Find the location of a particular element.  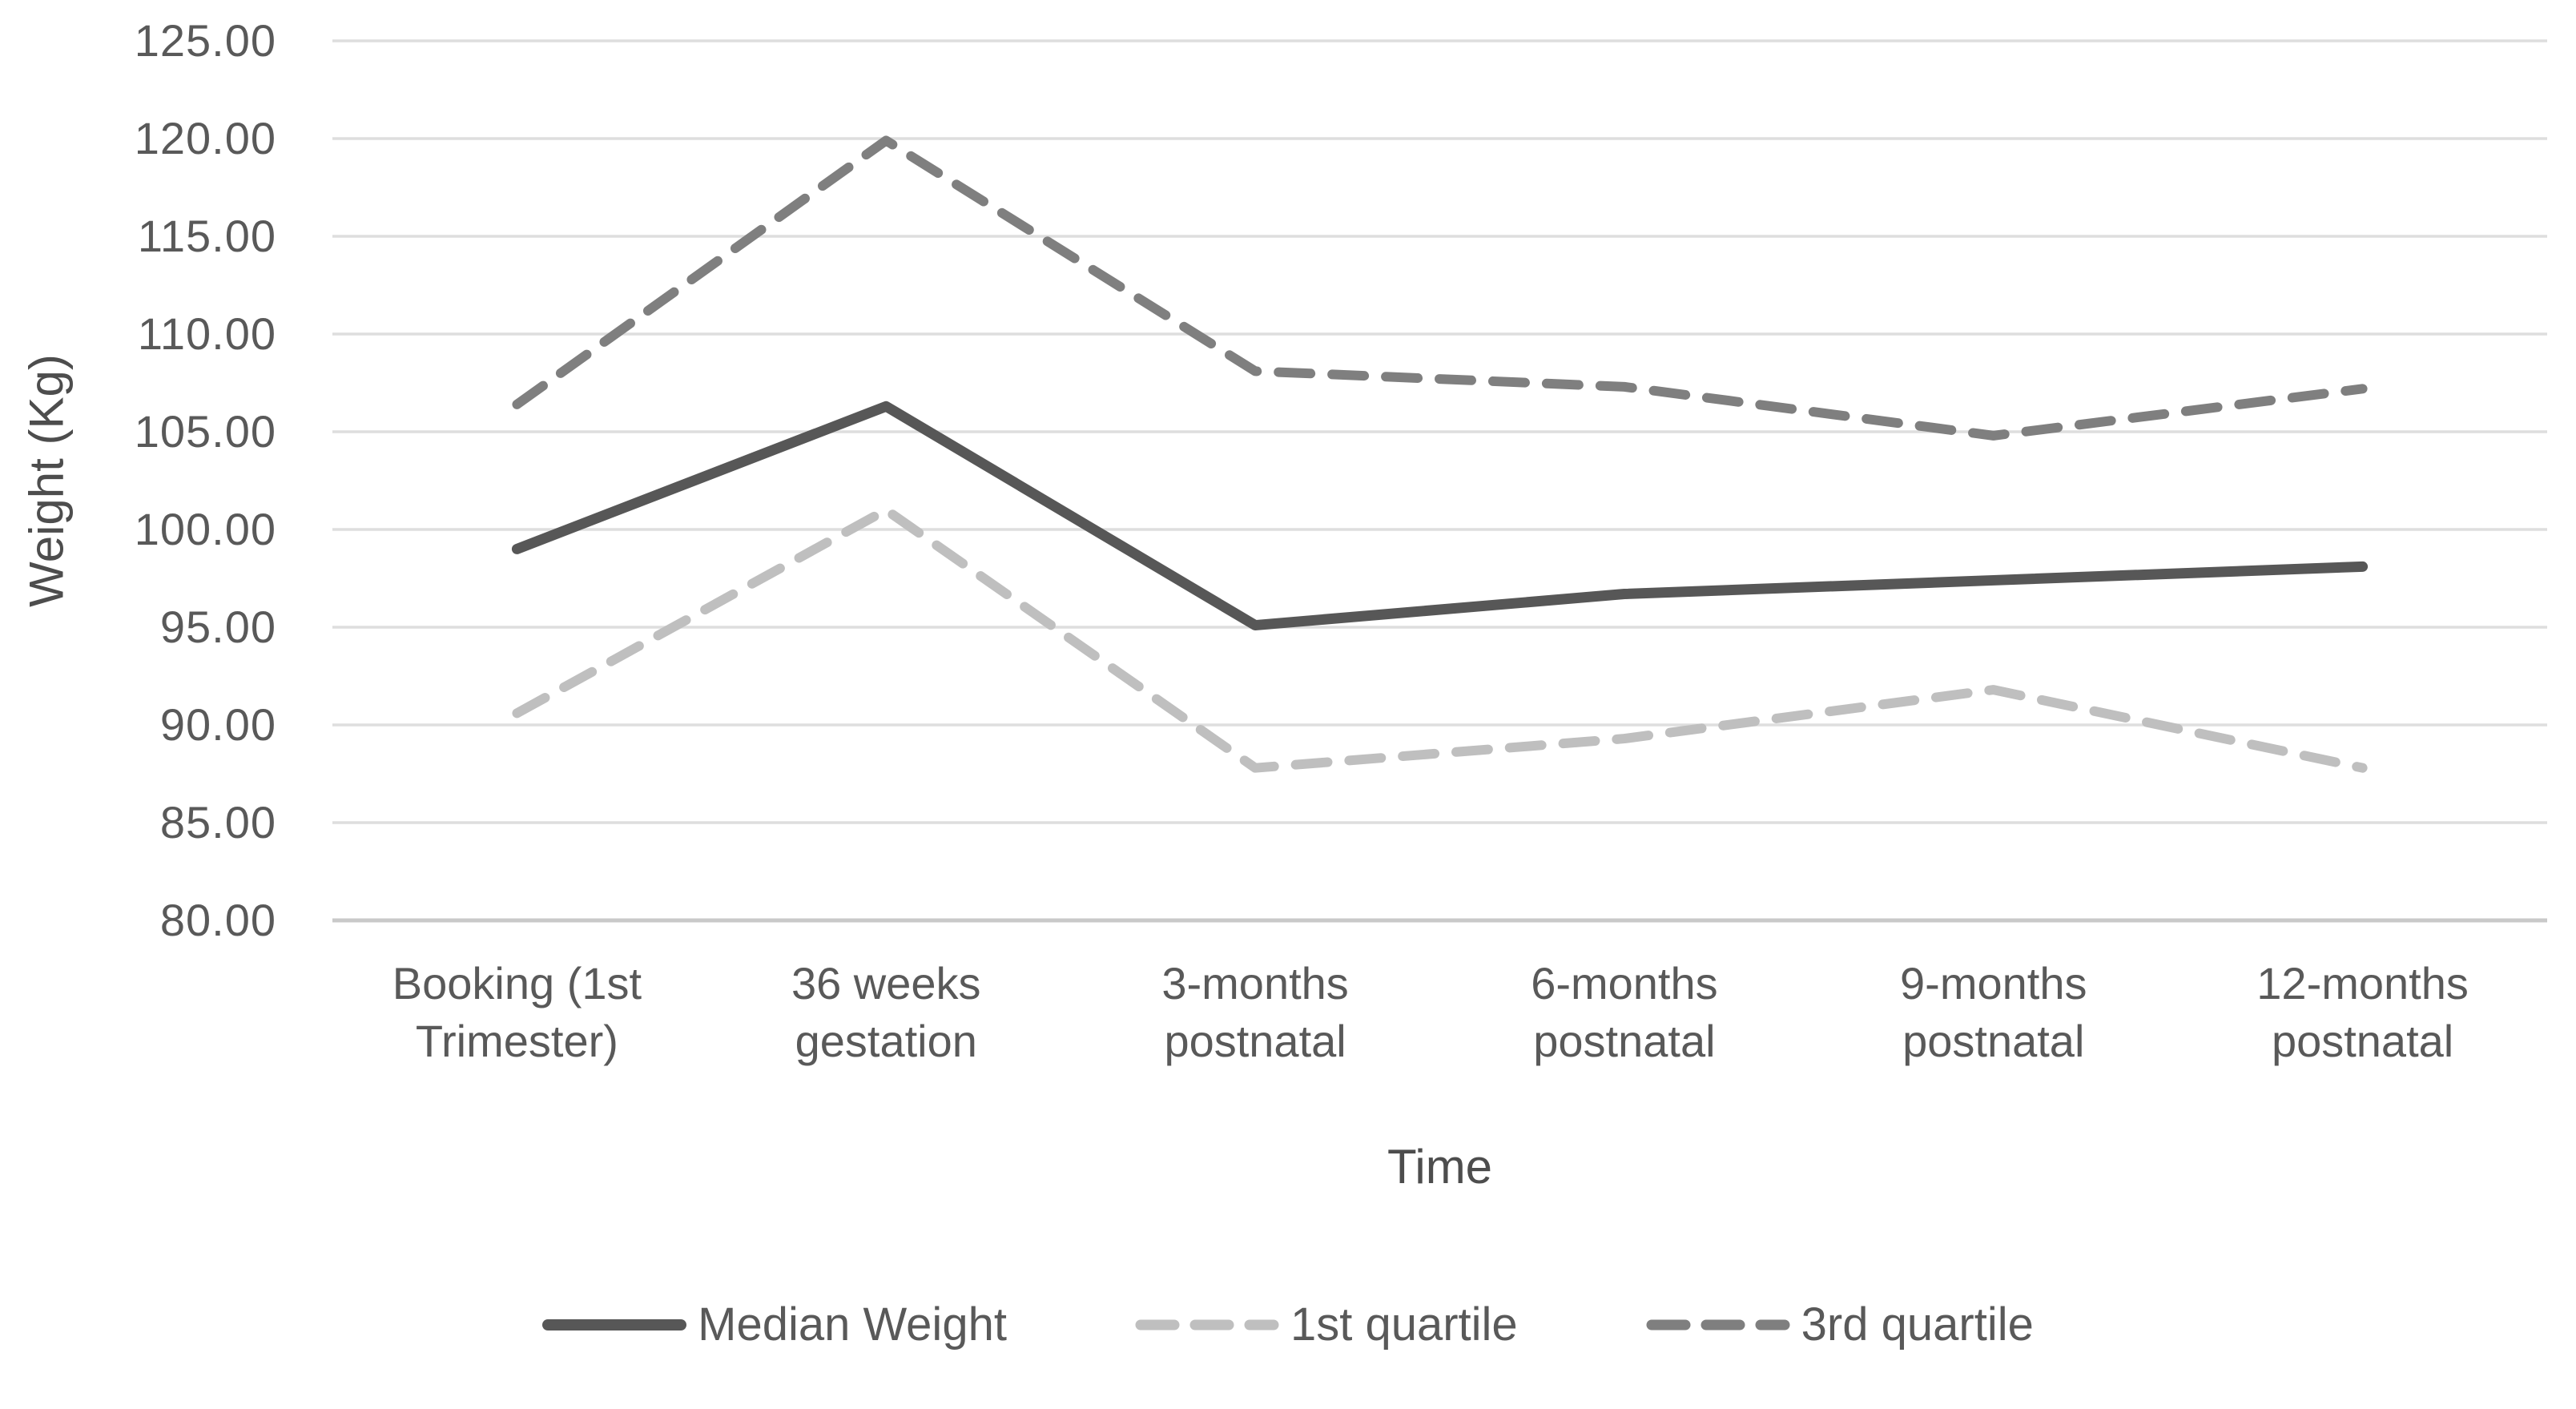

legend-item-label: 3rd quartile is located at coordinates (1918, 1324).